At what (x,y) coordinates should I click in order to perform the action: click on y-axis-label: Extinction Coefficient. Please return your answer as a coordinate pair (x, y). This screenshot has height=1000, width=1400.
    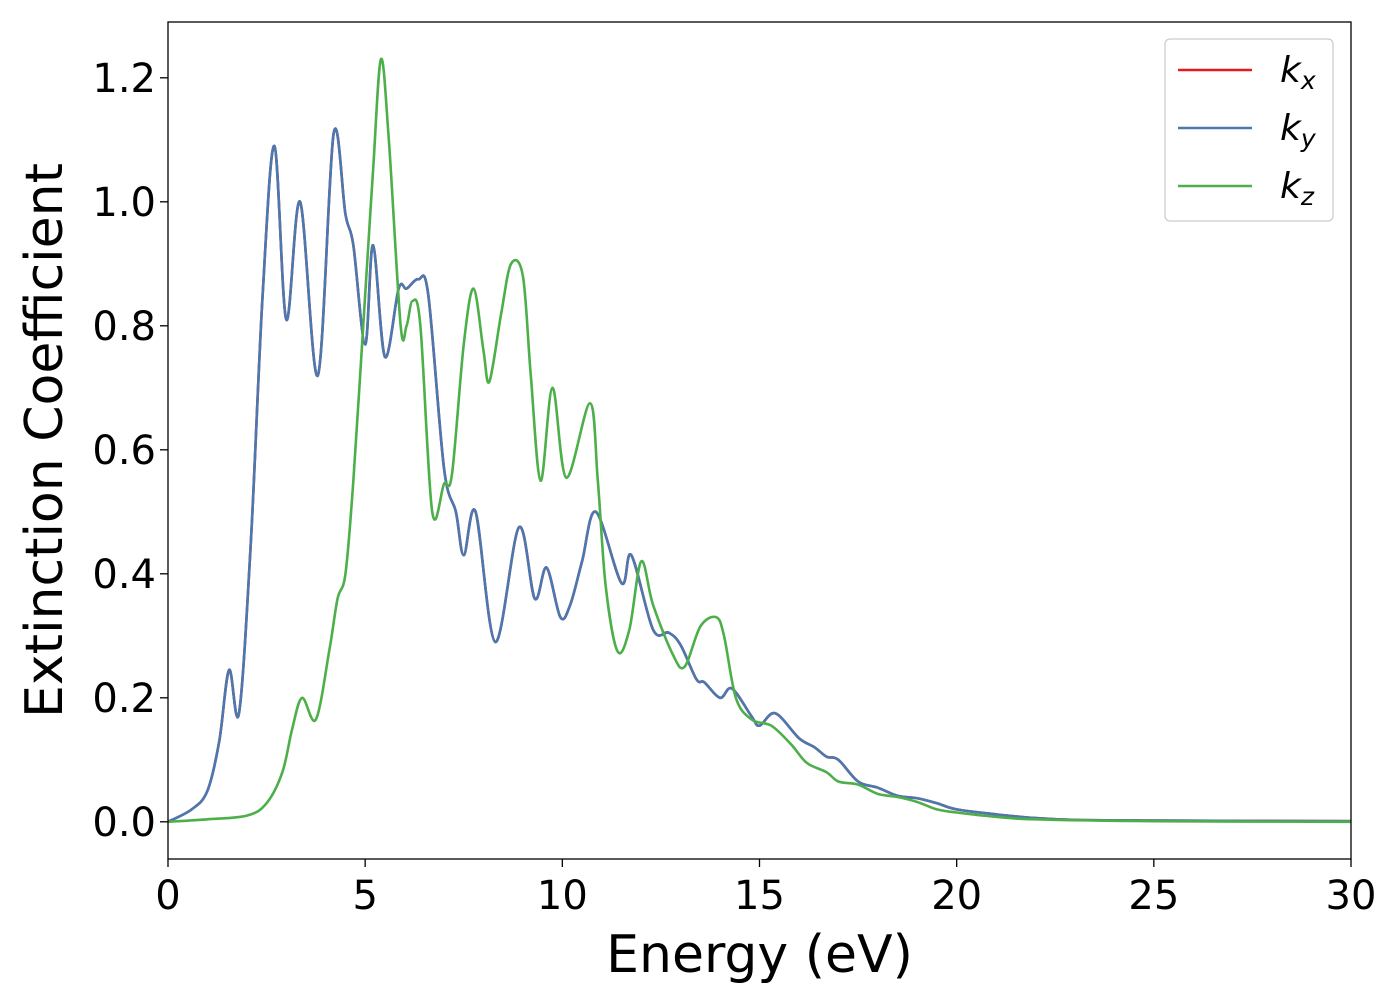
    Looking at the image, I should click on (45, 440).